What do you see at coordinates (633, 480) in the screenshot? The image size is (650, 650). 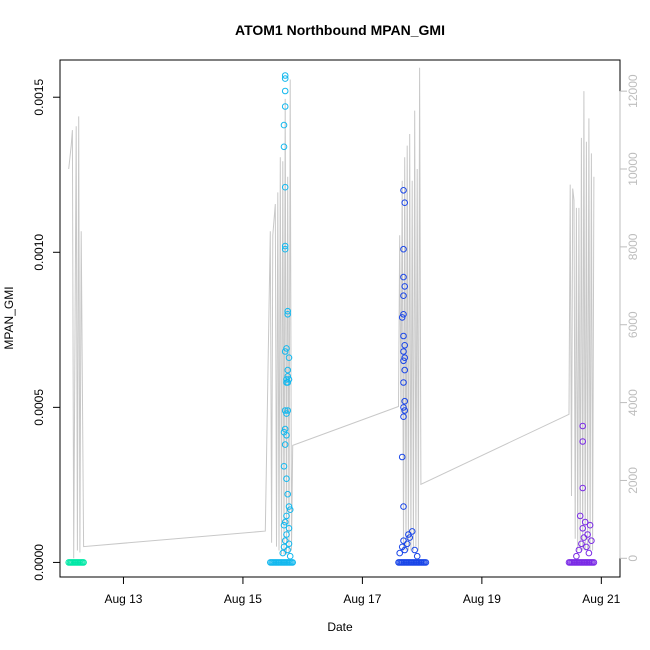 I see `y2-tick-label: 2000` at bounding box center [633, 480].